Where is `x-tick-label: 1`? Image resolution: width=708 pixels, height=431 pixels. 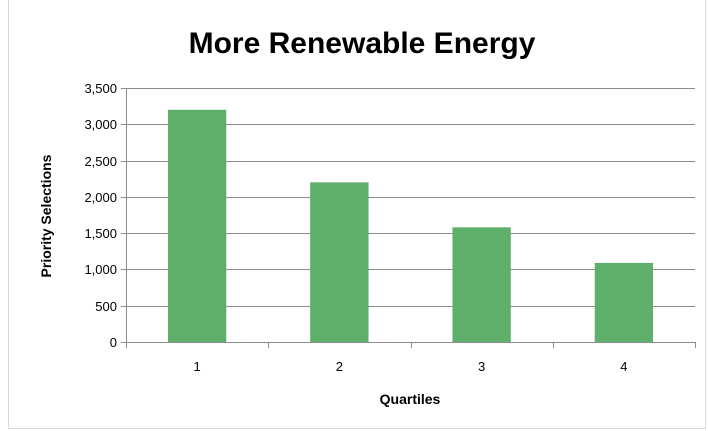 x-tick-label: 1 is located at coordinates (197, 366).